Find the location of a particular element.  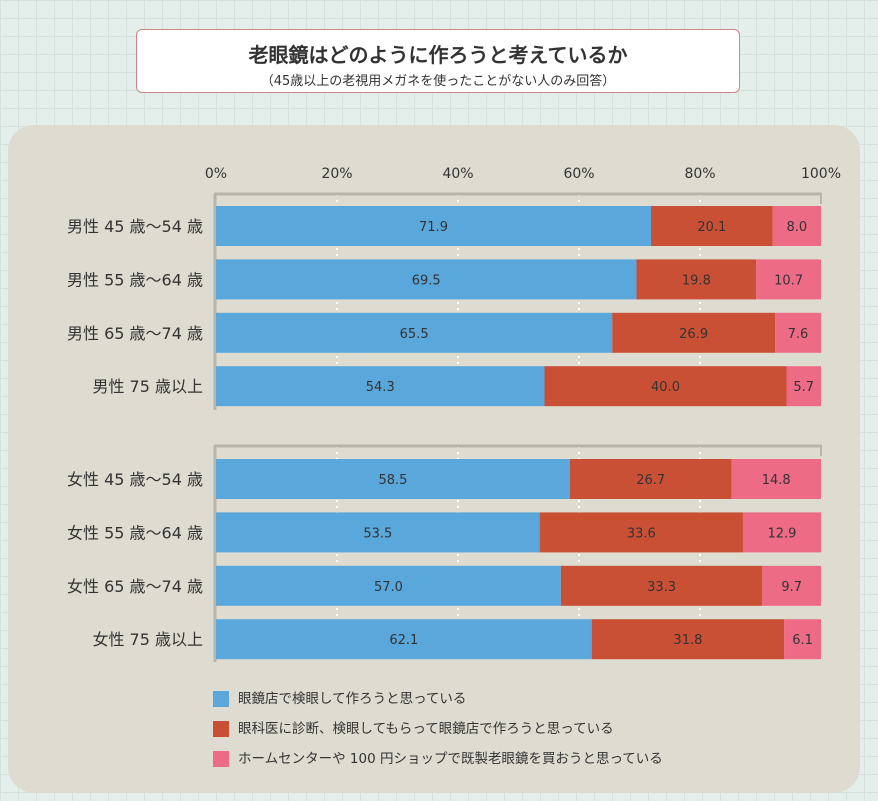

legend-label-doctor: 眼科医に診断、検眼してもらって眼鏡店で作ろうと思っている is located at coordinates (426, 729).